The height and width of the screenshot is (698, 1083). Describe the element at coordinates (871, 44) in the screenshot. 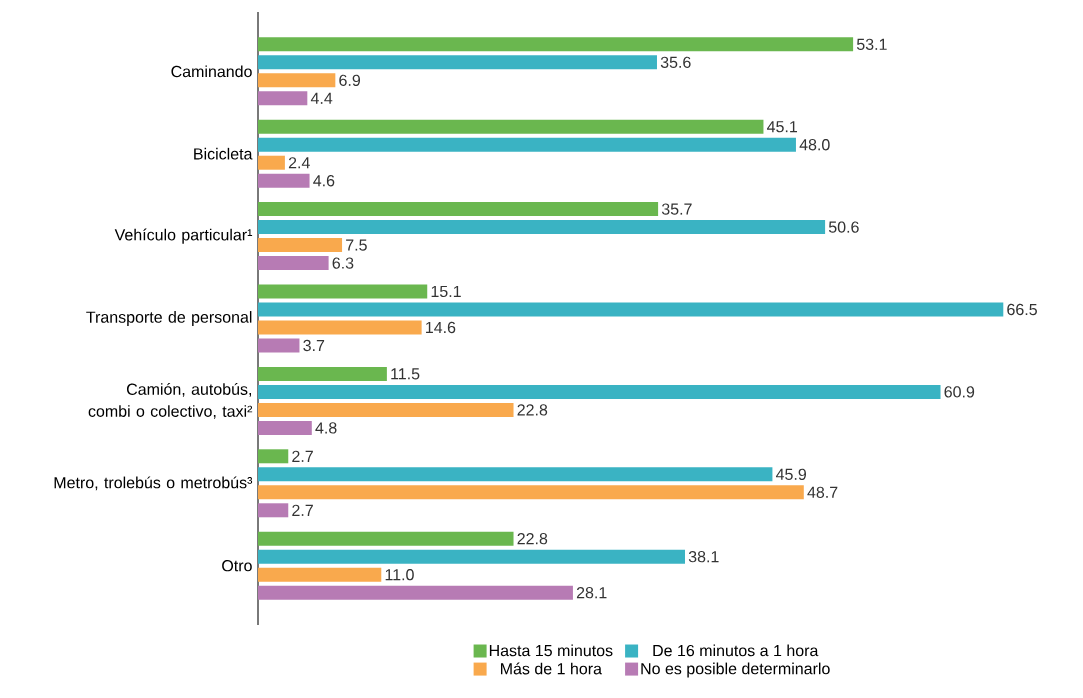

I see `data-label: 53.1` at that location.